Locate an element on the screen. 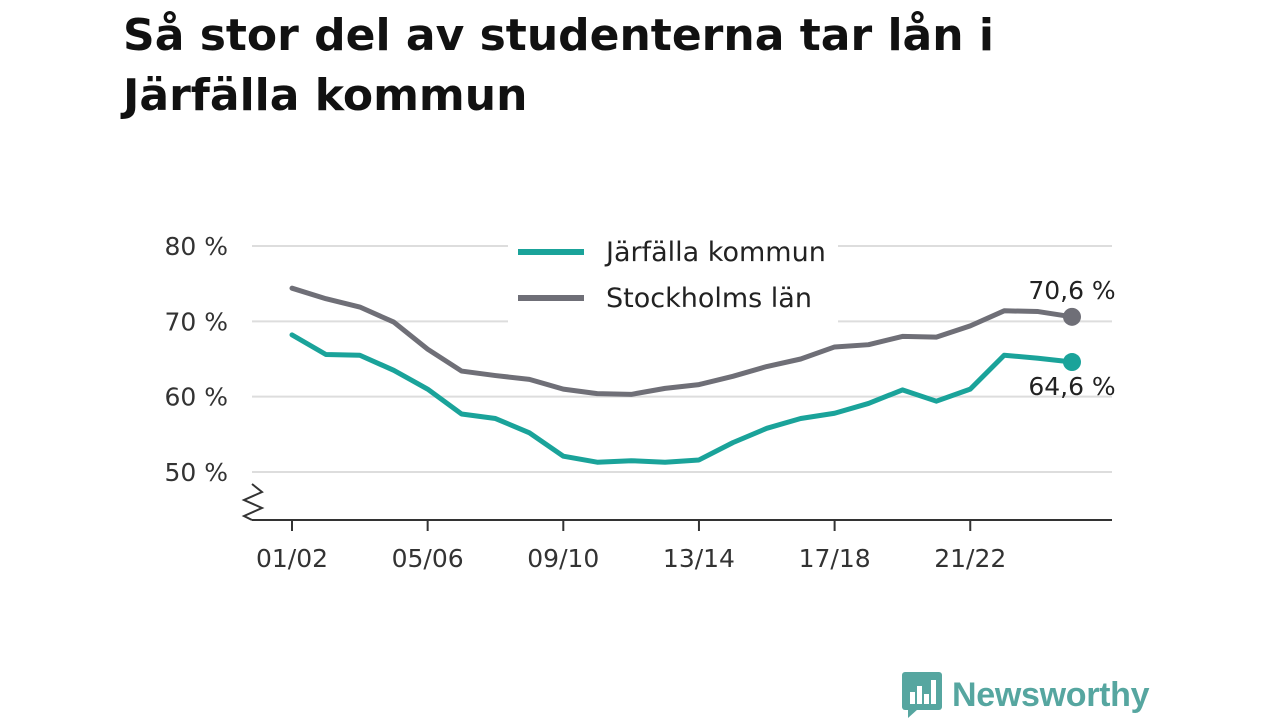  bar-chart-speech-bubble-icon is located at coordinates (922, 695).